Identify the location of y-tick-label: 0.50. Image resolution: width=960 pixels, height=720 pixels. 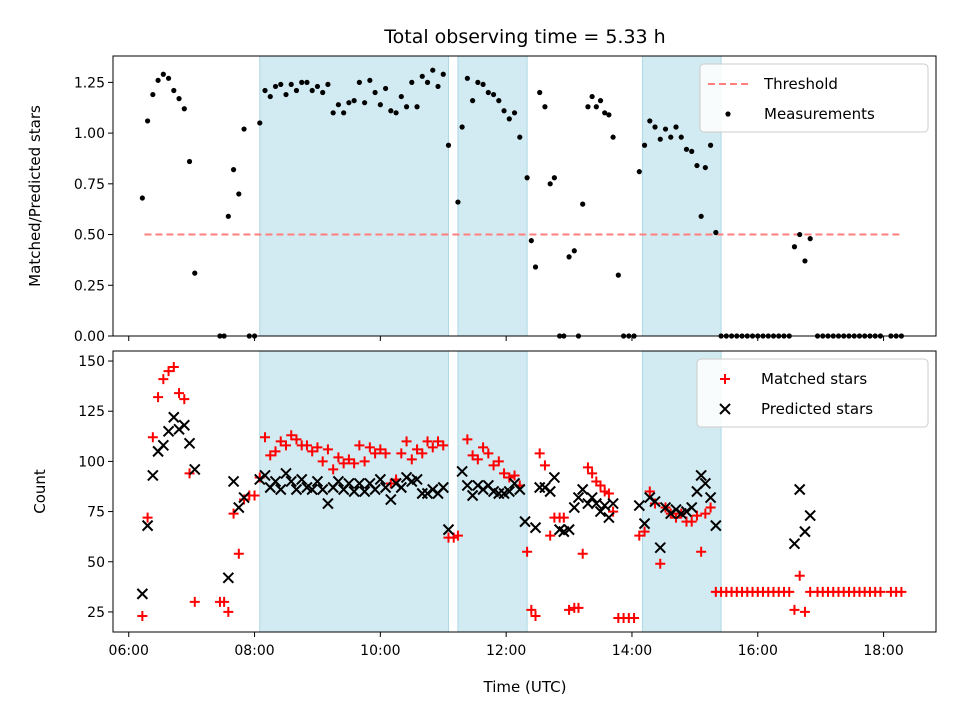
(89, 236).